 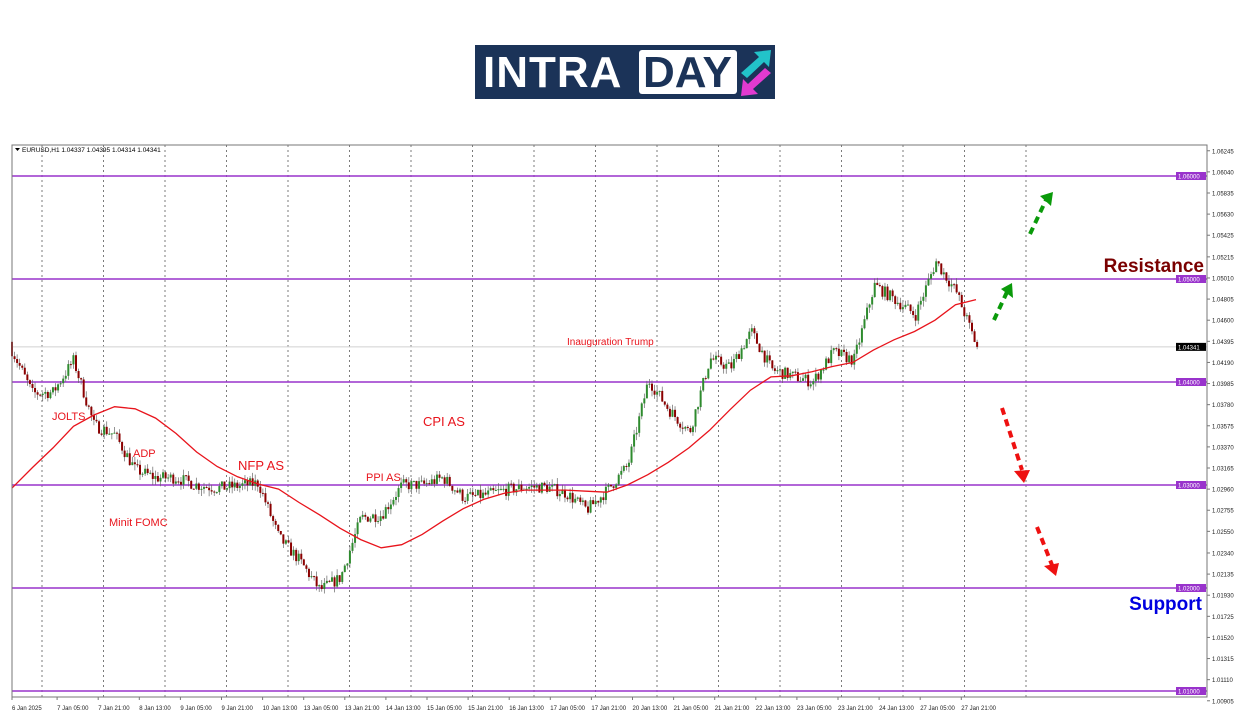 I want to click on x-tick-label: 22 Jan 13:00, so click(x=773, y=709).